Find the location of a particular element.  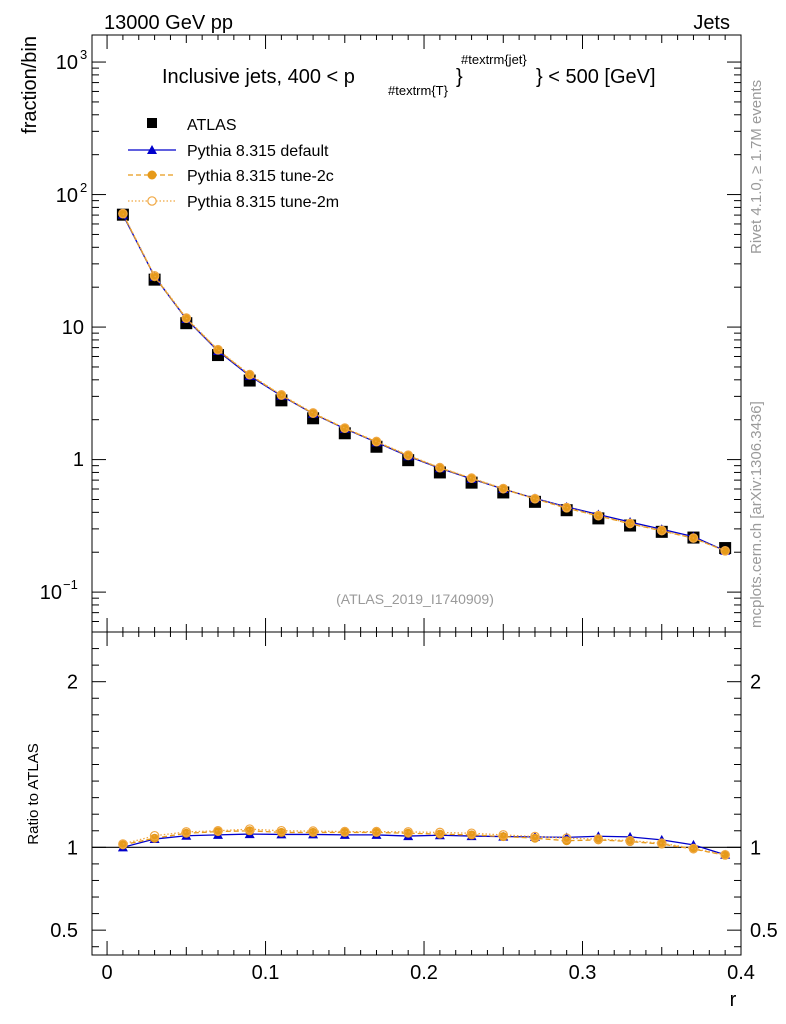

legend-label-default: Pythia 8.315 default is located at coordinates (258, 151).